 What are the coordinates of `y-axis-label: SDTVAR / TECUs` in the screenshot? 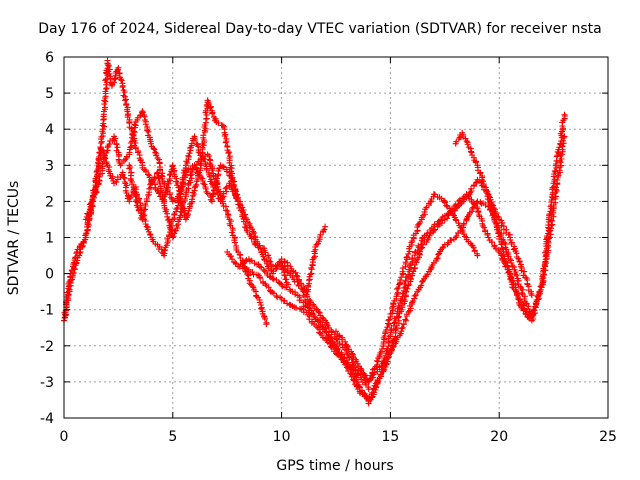 It's located at (14, 238).